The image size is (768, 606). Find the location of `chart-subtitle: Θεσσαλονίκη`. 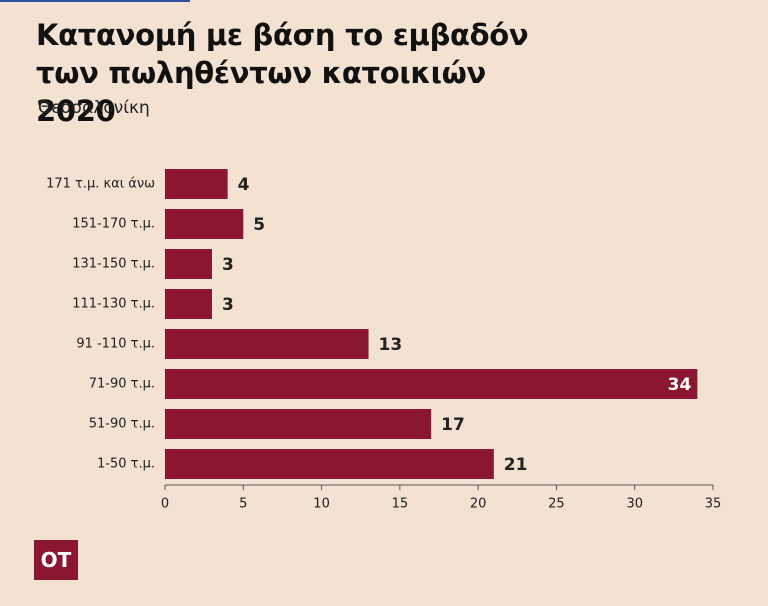

chart-subtitle: Θεσσαλονίκη is located at coordinates (94, 108).